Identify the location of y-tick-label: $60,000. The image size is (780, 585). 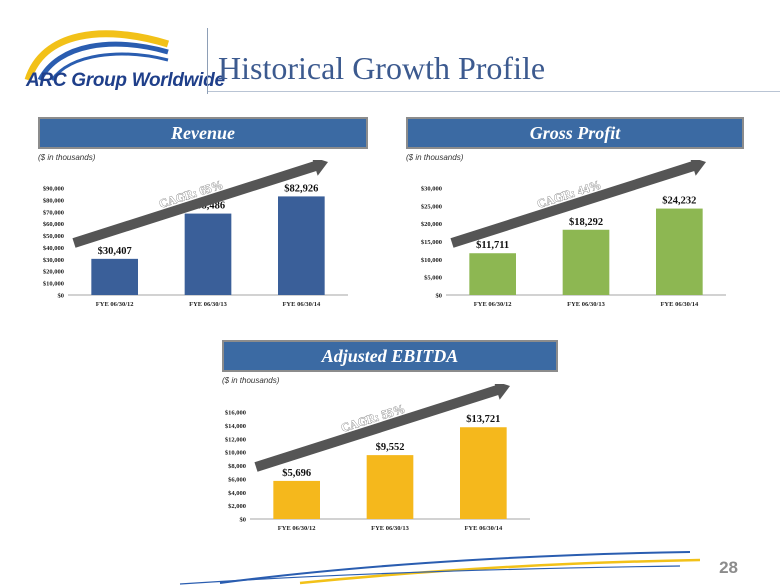
(53, 224).